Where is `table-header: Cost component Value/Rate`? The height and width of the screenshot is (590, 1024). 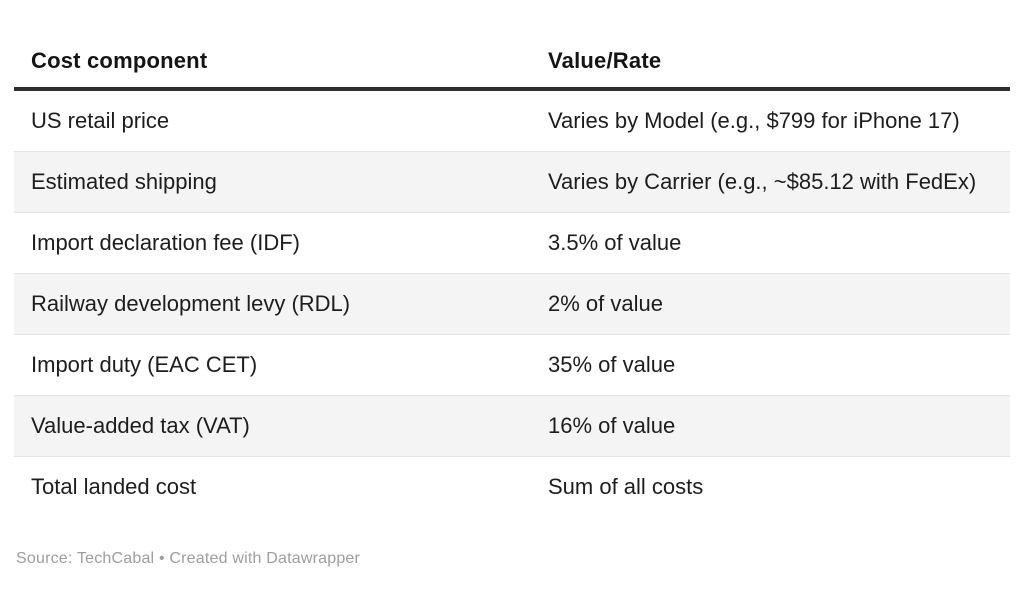 table-header: Cost component Value/Rate is located at coordinates (512, 65).